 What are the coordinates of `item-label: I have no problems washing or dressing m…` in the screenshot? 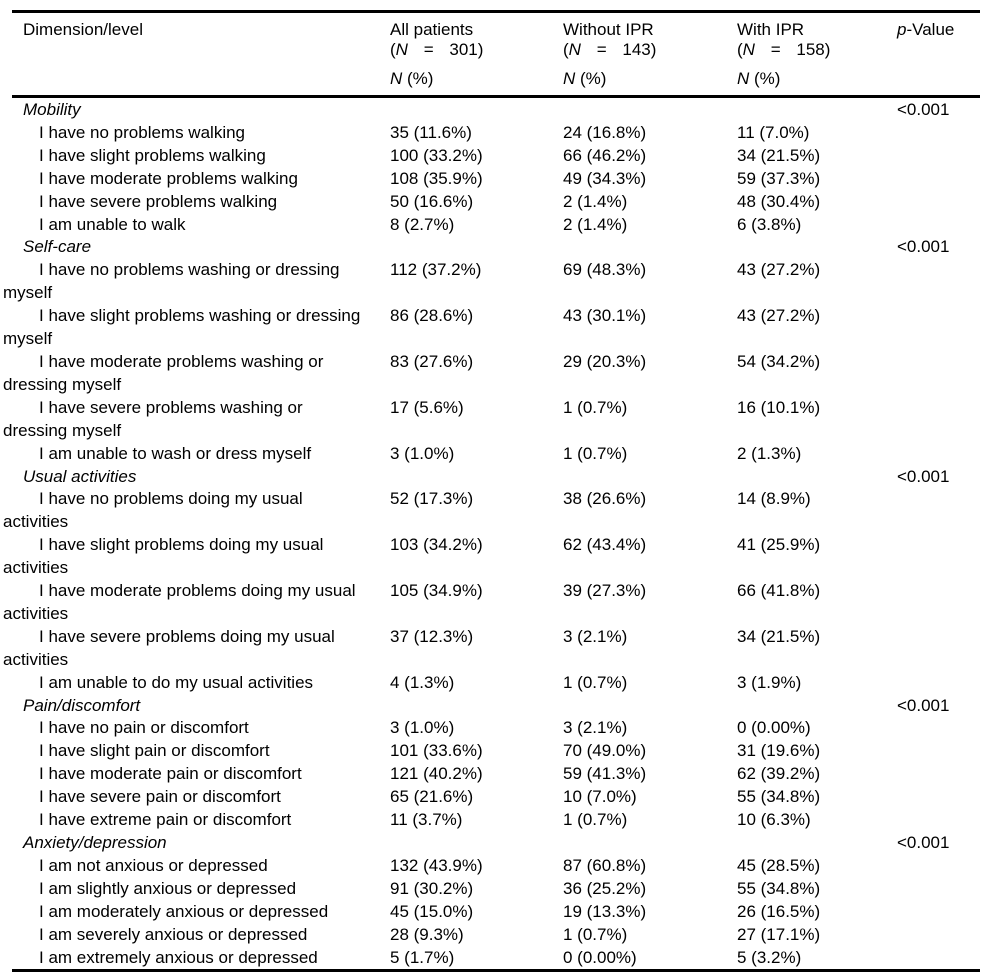 It's located at (171, 281).